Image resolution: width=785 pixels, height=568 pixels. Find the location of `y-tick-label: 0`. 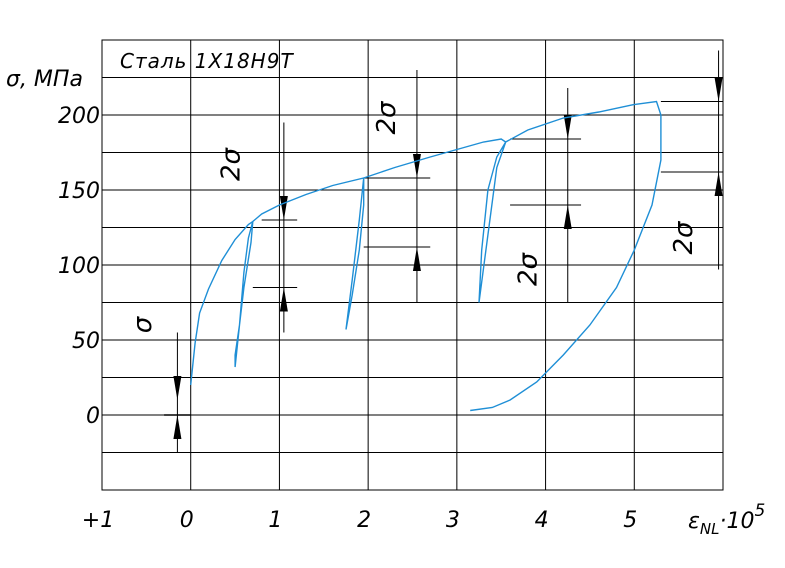

y-tick-label: 0 is located at coordinates (93, 416).